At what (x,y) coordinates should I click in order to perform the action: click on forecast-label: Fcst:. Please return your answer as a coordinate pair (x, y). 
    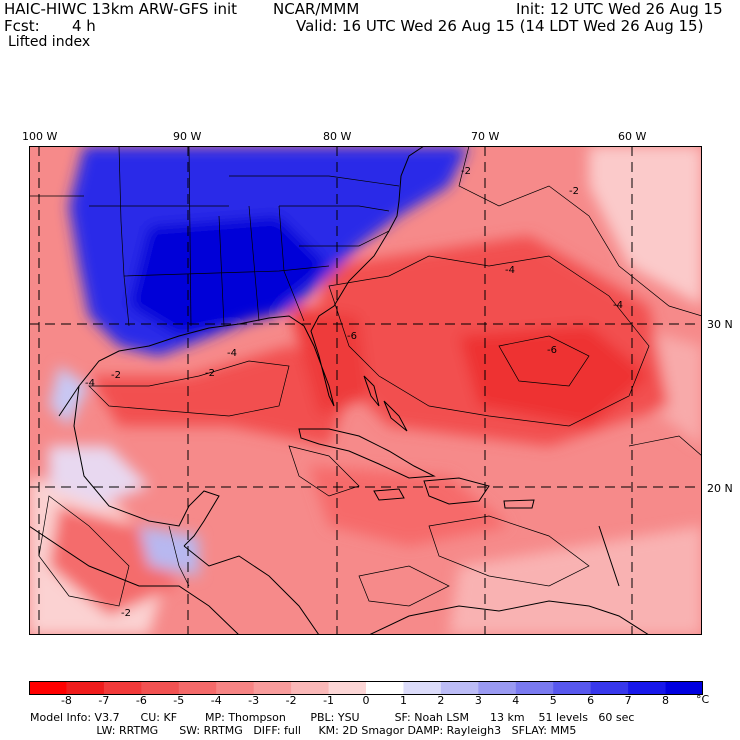
    Looking at the image, I should click on (22, 26).